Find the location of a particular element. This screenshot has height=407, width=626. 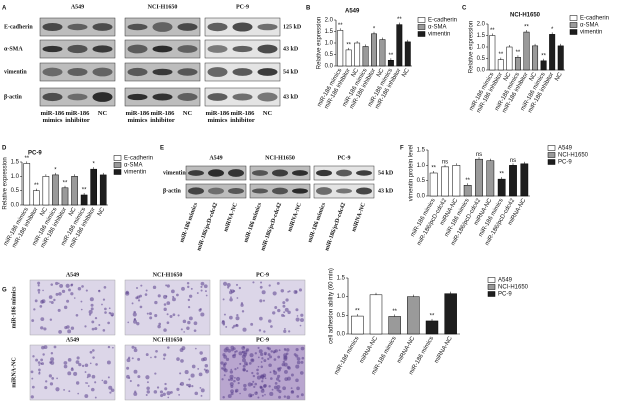

column-header: NCI-H1650 is located at coordinates (168, 275).